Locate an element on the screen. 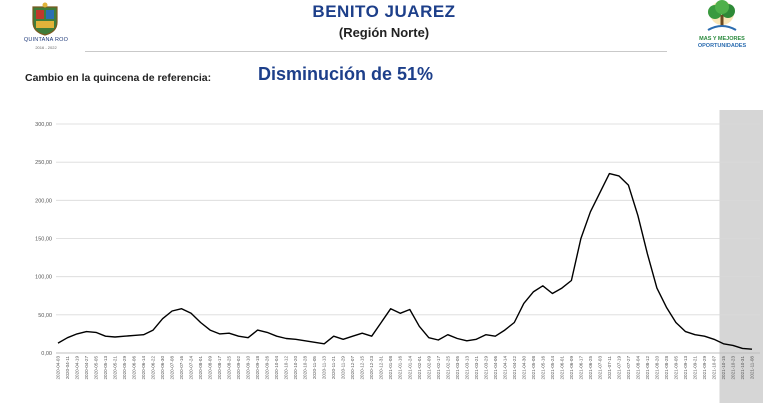 This screenshot has height=405, width=768. x-tick-label: 2021-07-03 is located at coordinates (599, 368).